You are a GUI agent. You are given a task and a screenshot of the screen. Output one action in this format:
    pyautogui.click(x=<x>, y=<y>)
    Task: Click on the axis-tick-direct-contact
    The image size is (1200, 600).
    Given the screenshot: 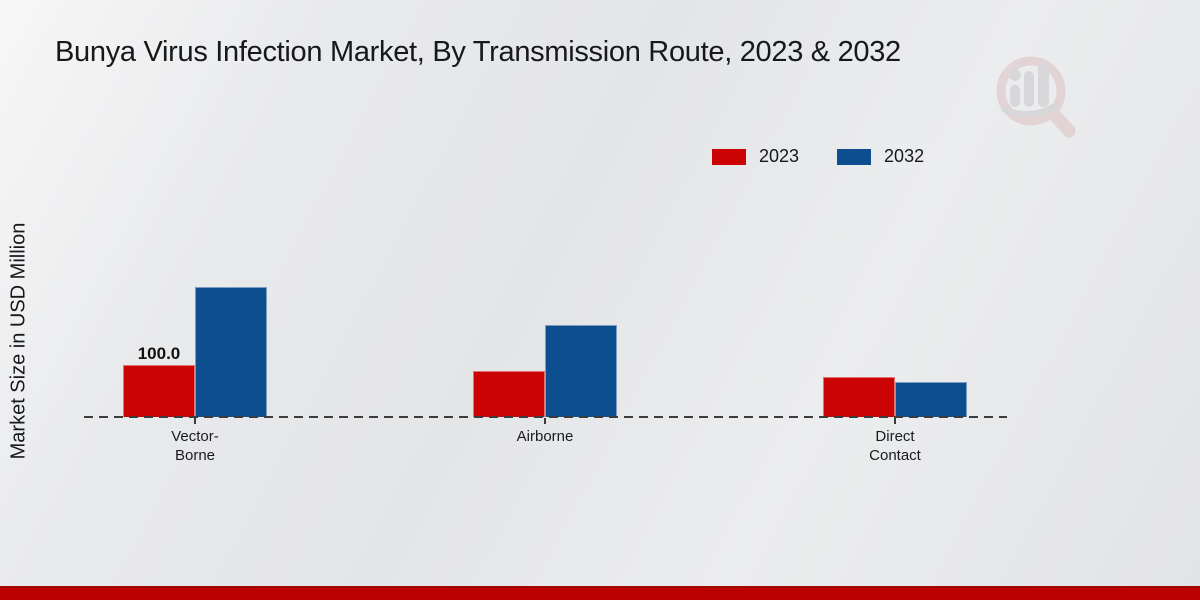 What is the action you would take?
    pyautogui.click(x=895, y=421)
    